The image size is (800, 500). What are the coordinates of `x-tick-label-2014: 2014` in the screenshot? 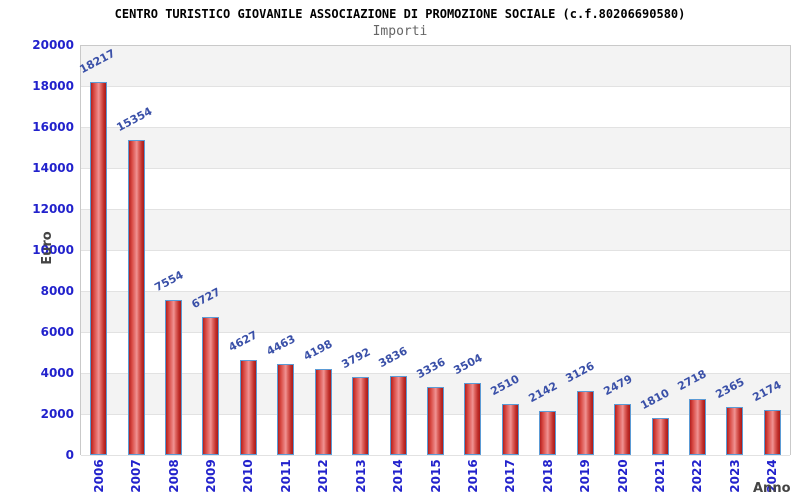 It's located at (398, 476).